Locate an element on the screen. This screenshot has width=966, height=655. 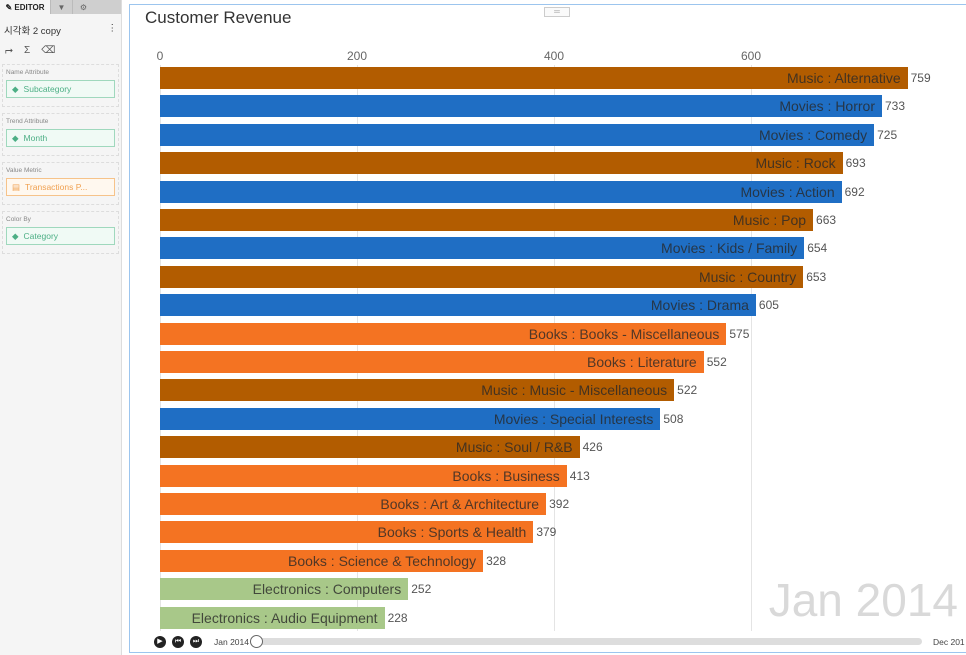
section-label: Trend Attribute is located at coordinates (27, 121).